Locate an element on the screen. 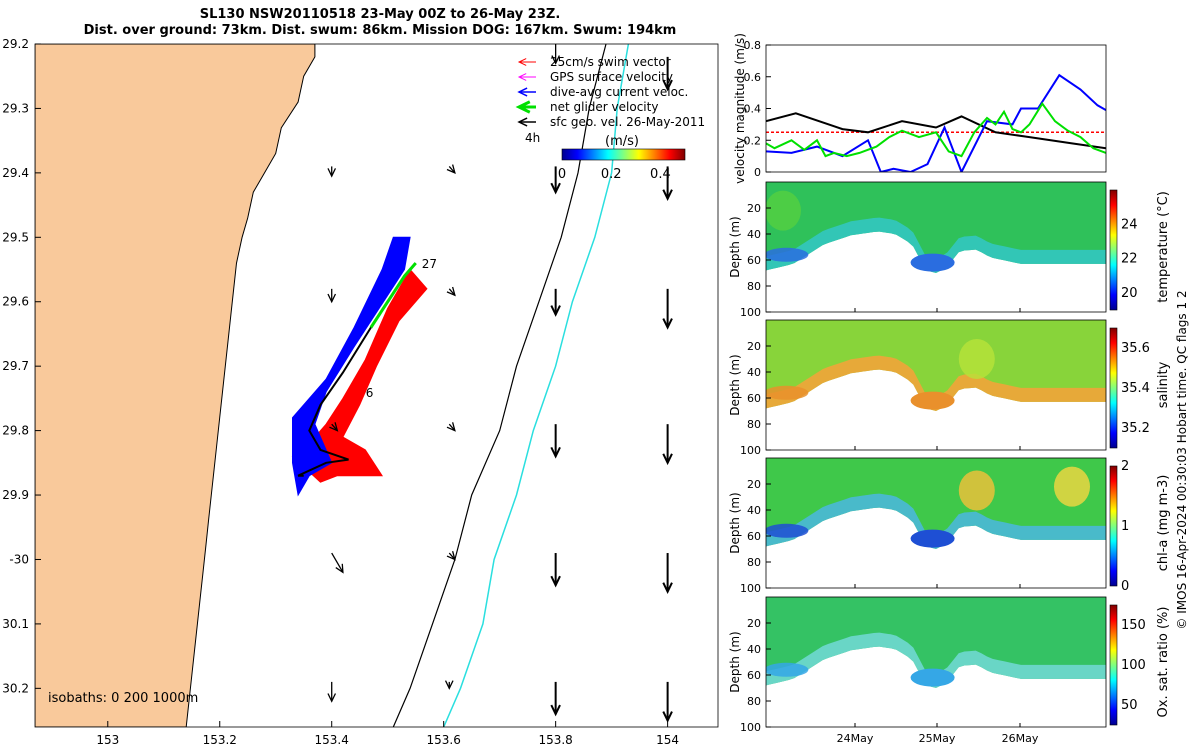 The height and width of the screenshot is (750, 1200). section-colorbar-tick: 0 is located at coordinates (1125, 586).